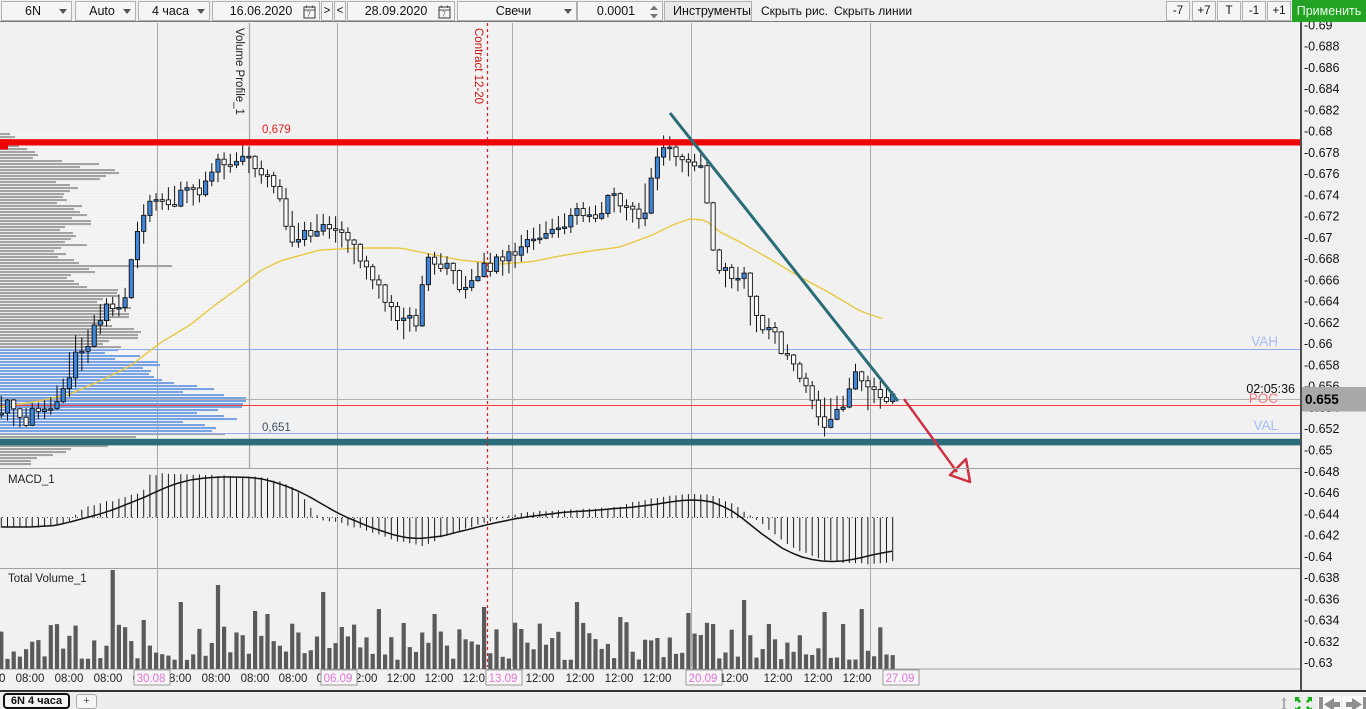 Image resolution: width=1366 pixels, height=709 pixels. Describe the element at coordinates (276, 130) in the screenshot. I see `svg-text: 0,679` at that location.